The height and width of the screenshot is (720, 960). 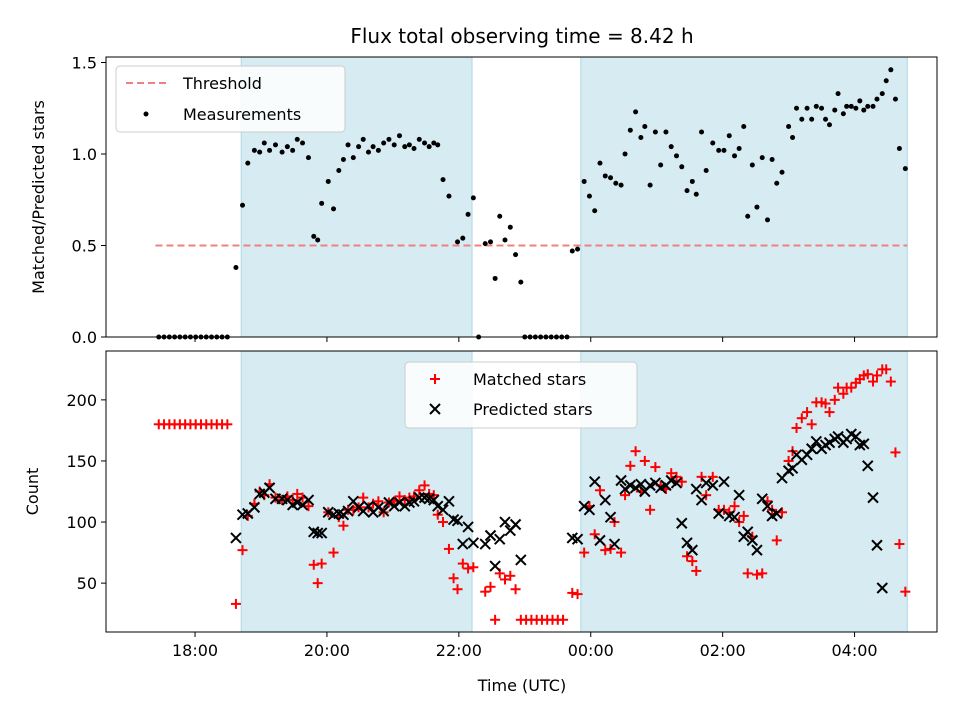 I want to click on legend-matched-label: Matched stars, so click(x=529, y=379).